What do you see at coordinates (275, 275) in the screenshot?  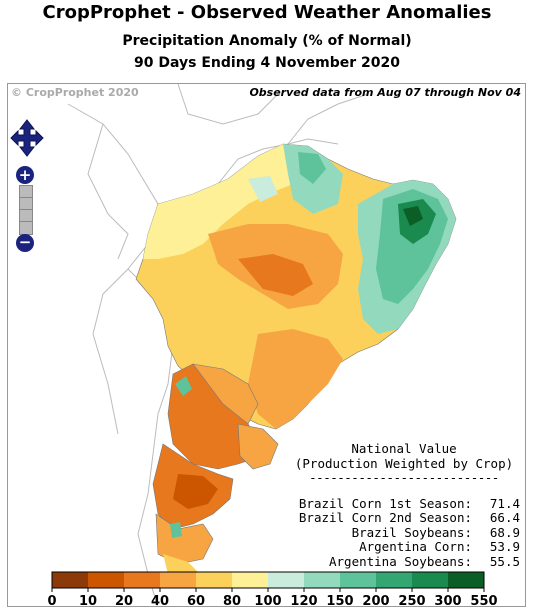 I see `central-brazil-core` at bounding box center [275, 275].